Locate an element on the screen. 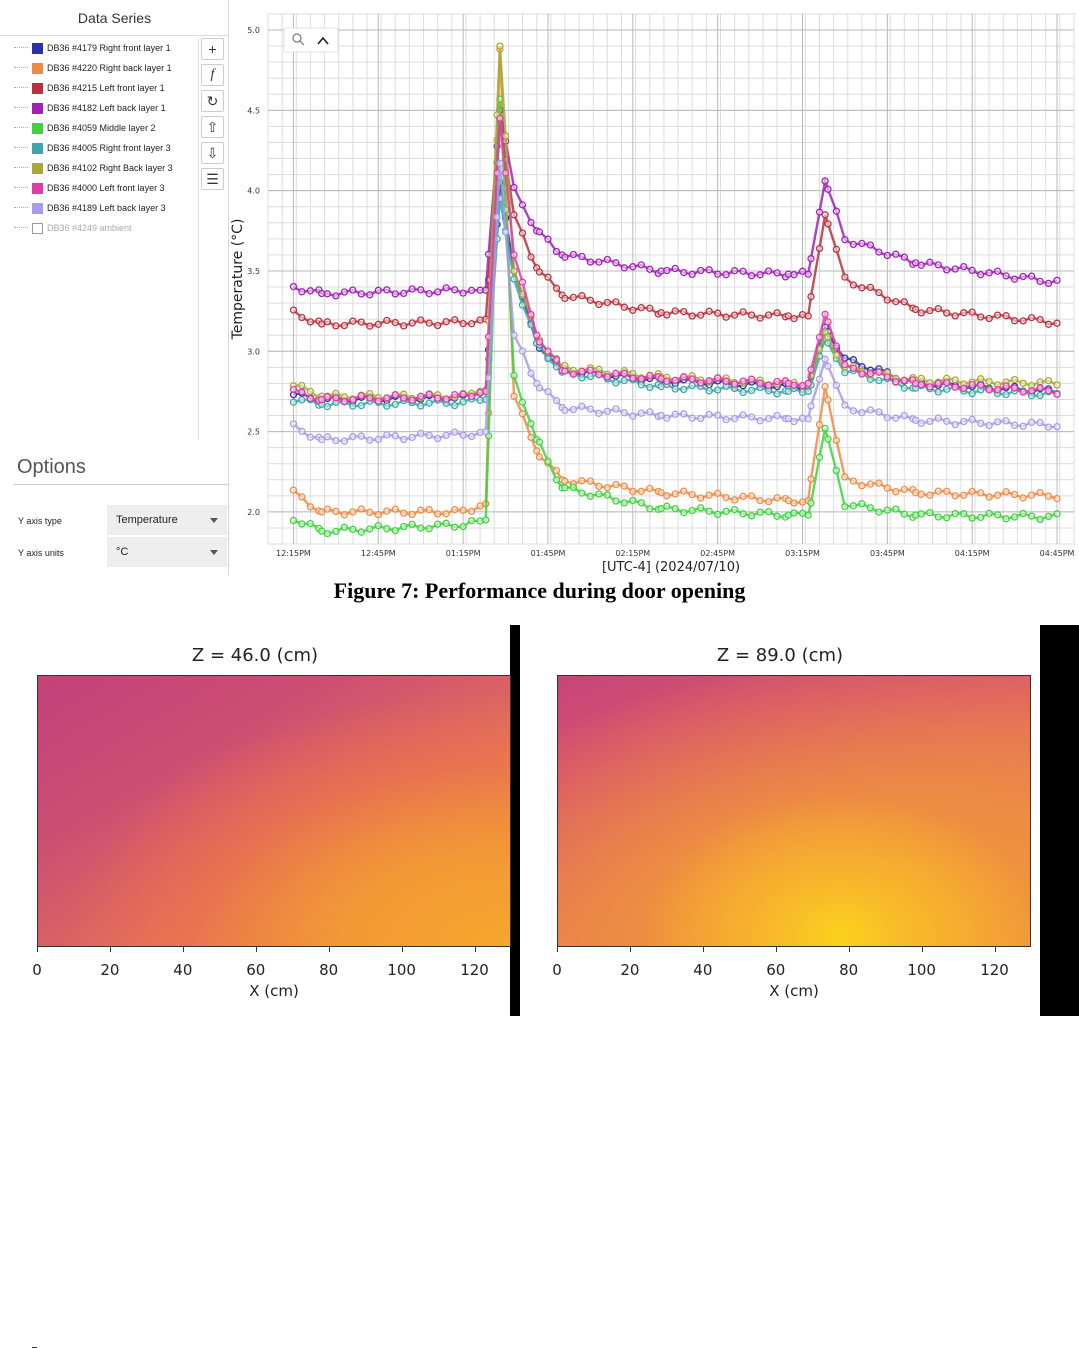 This screenshot has height=1348, width=1079. series-item: DB36 #4220 Right back layer 1 is located at coordinates (93, 68).